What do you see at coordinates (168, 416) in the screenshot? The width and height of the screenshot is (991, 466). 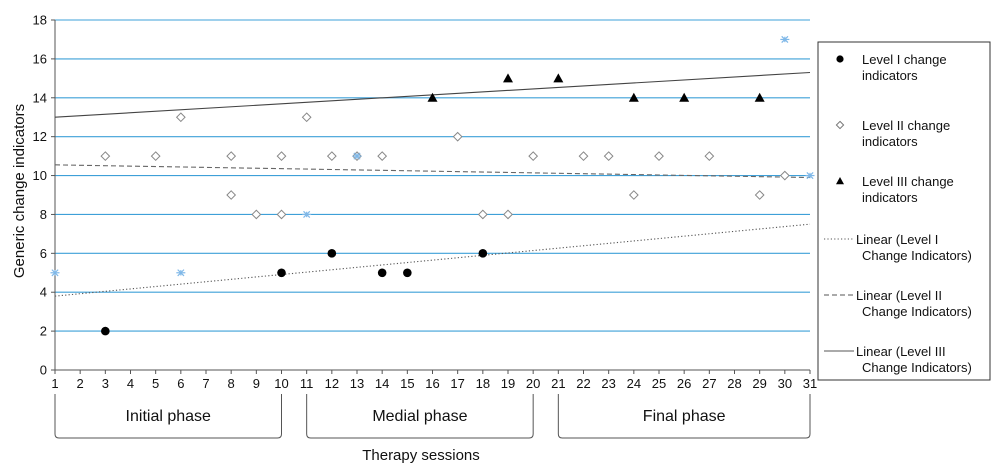 I see `phase-label: Initial phase` at bounding box center [168, 416].